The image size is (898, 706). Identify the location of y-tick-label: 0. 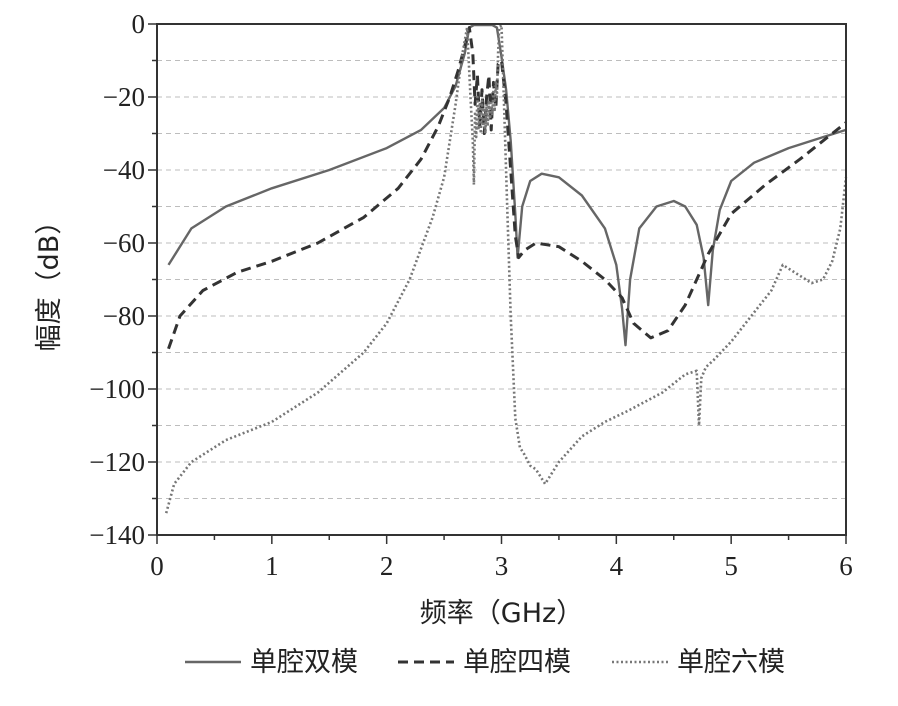
(139, 24).